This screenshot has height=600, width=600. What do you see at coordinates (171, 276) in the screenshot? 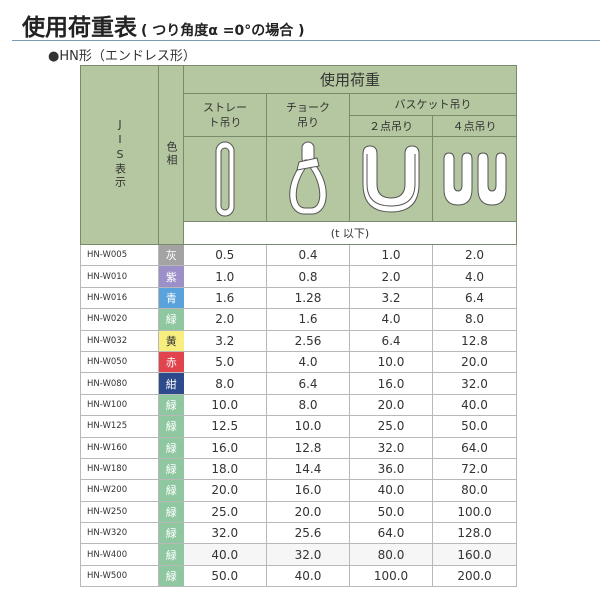
I see `color-swatch: 紫` at bounding box center [171, 276].